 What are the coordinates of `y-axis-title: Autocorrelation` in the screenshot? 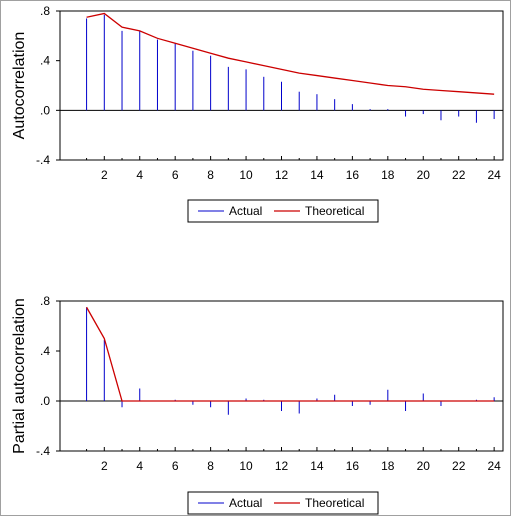 It's located at (19, 86).